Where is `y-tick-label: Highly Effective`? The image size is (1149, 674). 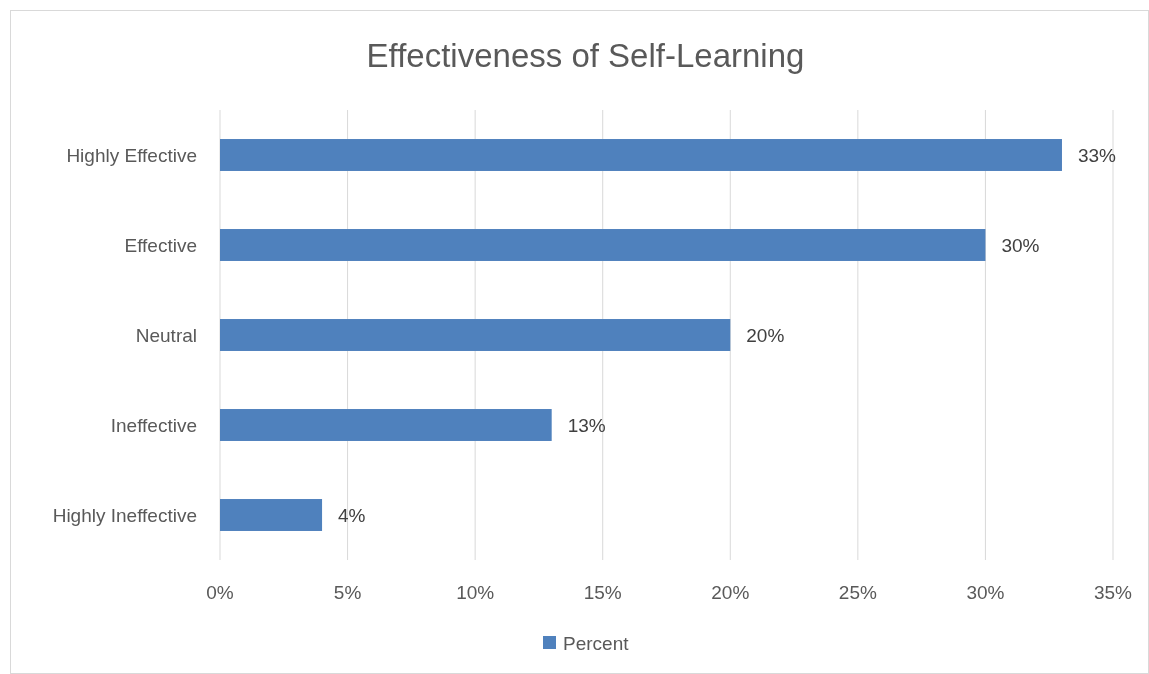
y-tick-label: Highly Effective is located at coordinates (131, 155).